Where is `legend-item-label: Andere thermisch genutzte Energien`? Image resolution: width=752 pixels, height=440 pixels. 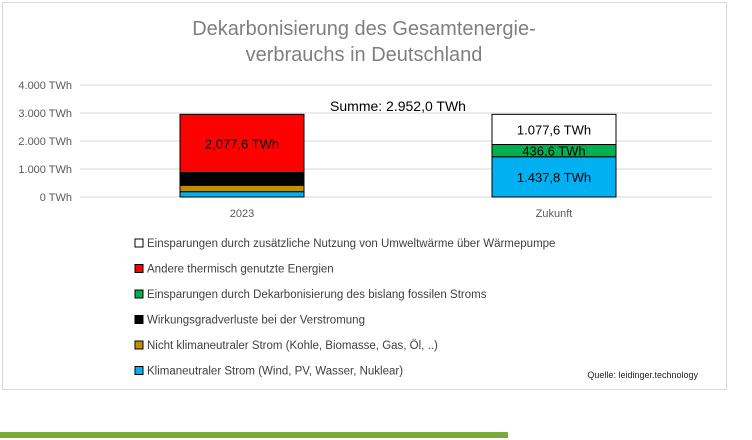
legend-item-label: Andere thermisch genutzte Energien is located at coordinates (240, 270).